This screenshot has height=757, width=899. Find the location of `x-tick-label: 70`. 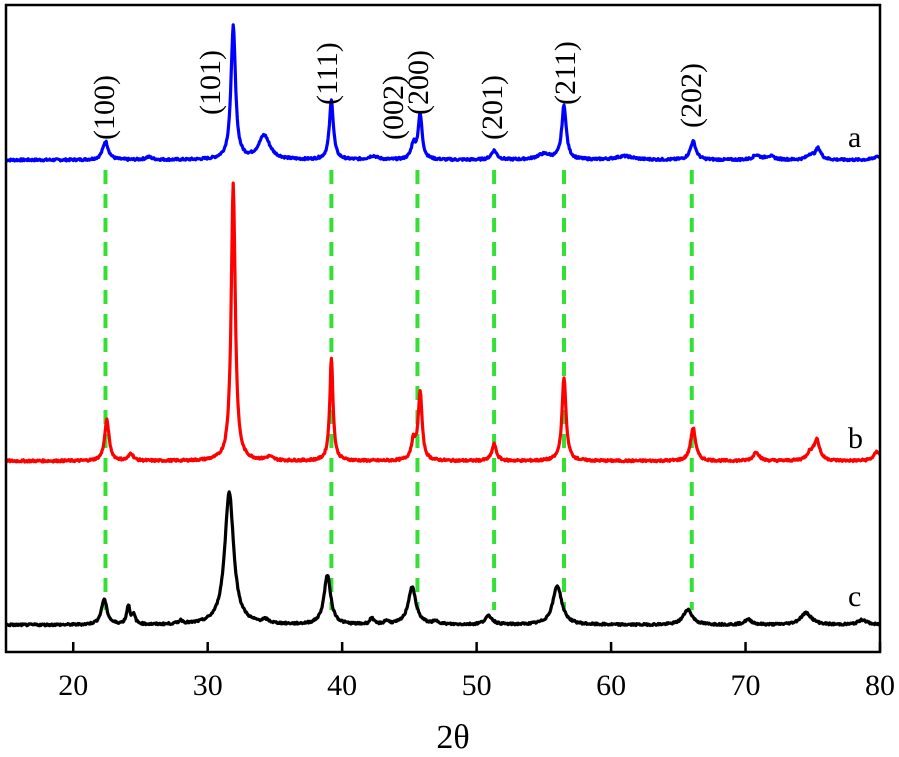

x-tick-label: 70 is located at coordinates (746, 685).